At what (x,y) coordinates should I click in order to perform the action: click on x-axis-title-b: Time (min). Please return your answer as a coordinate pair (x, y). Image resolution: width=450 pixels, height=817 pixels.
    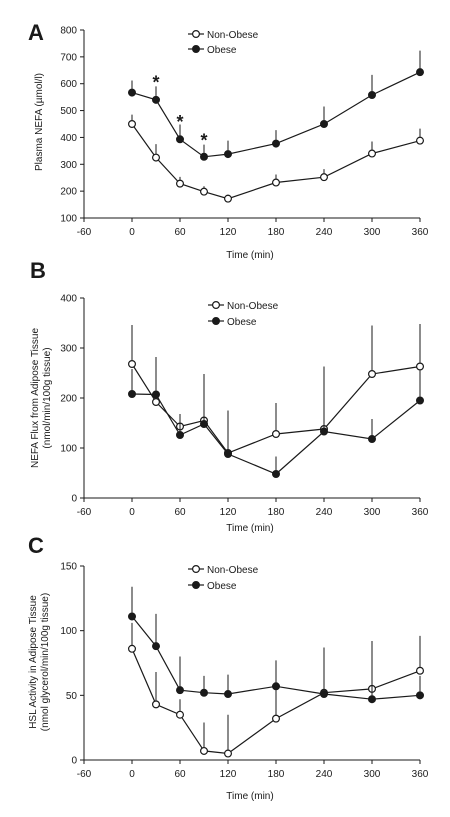
    Looking at the image, I should click on (249, 528).